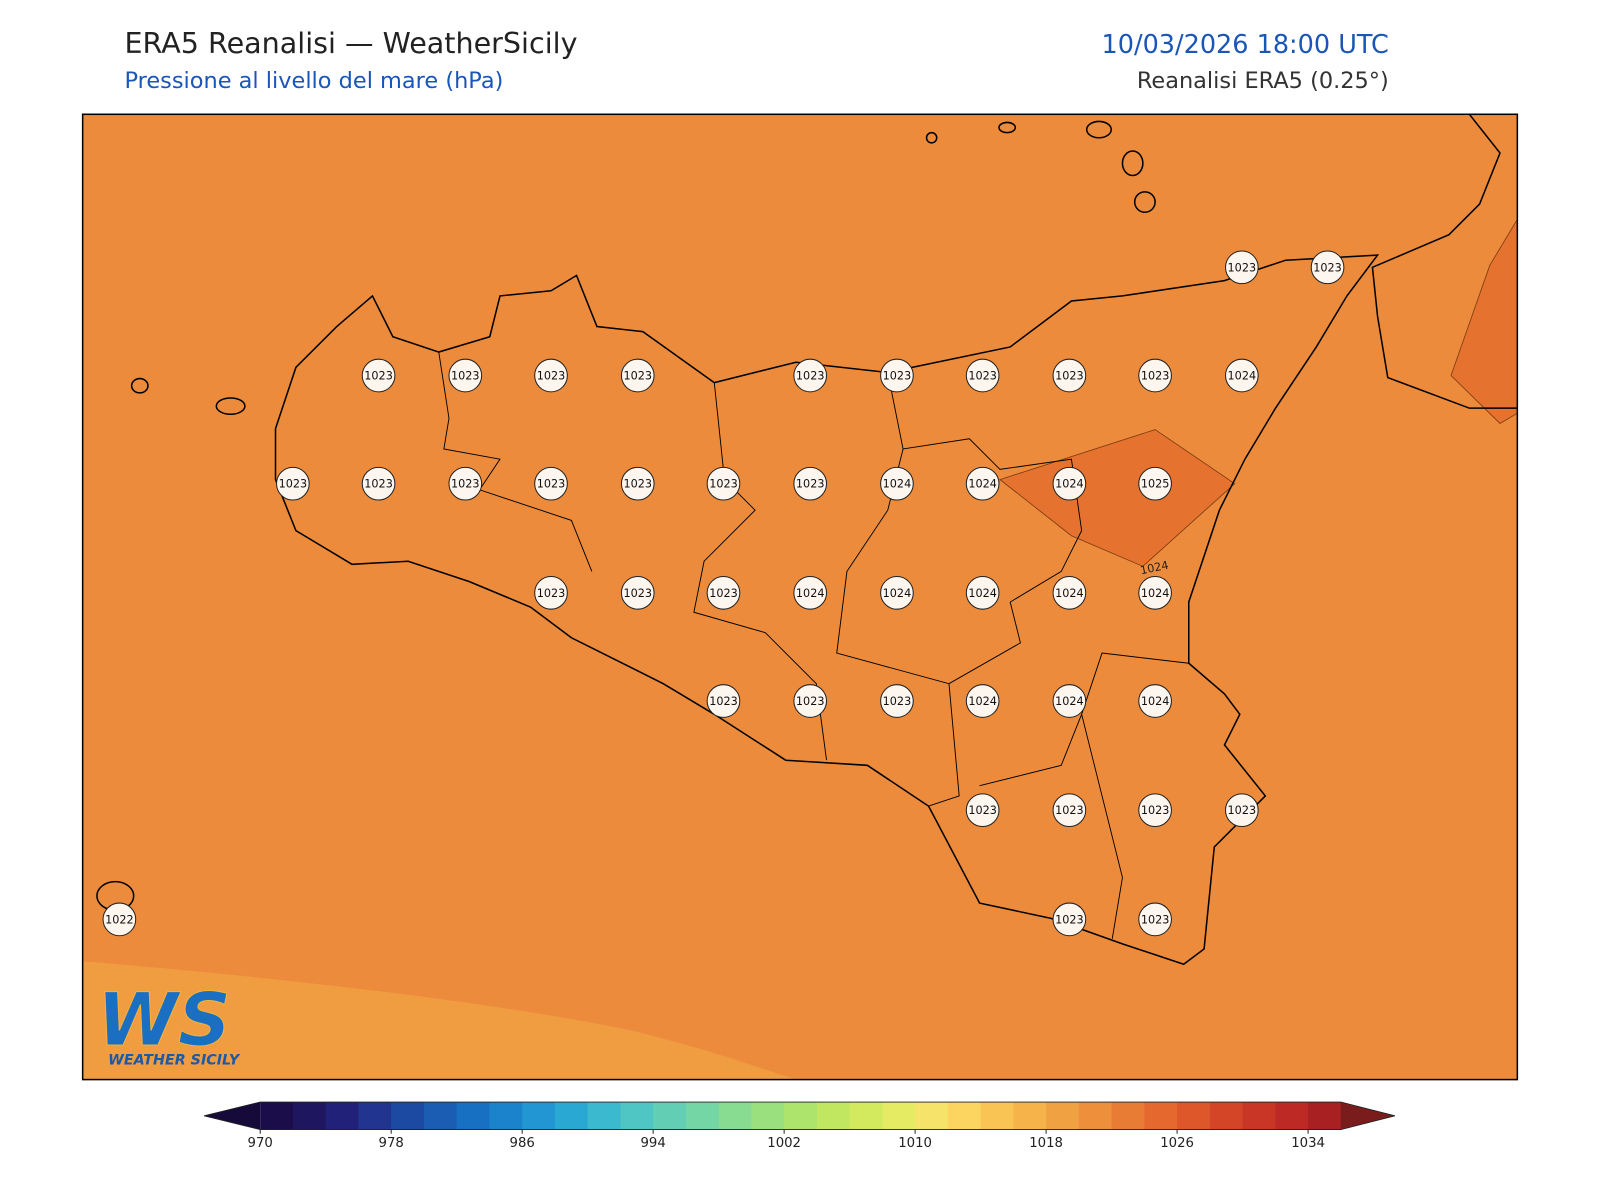 The width and height of the screenshot is (1600, 1200). What do you see at coordinates (260, 1143) in the screenshot?
I see `colorbar-tick-label: 970` at bounding box center [260, 1143].